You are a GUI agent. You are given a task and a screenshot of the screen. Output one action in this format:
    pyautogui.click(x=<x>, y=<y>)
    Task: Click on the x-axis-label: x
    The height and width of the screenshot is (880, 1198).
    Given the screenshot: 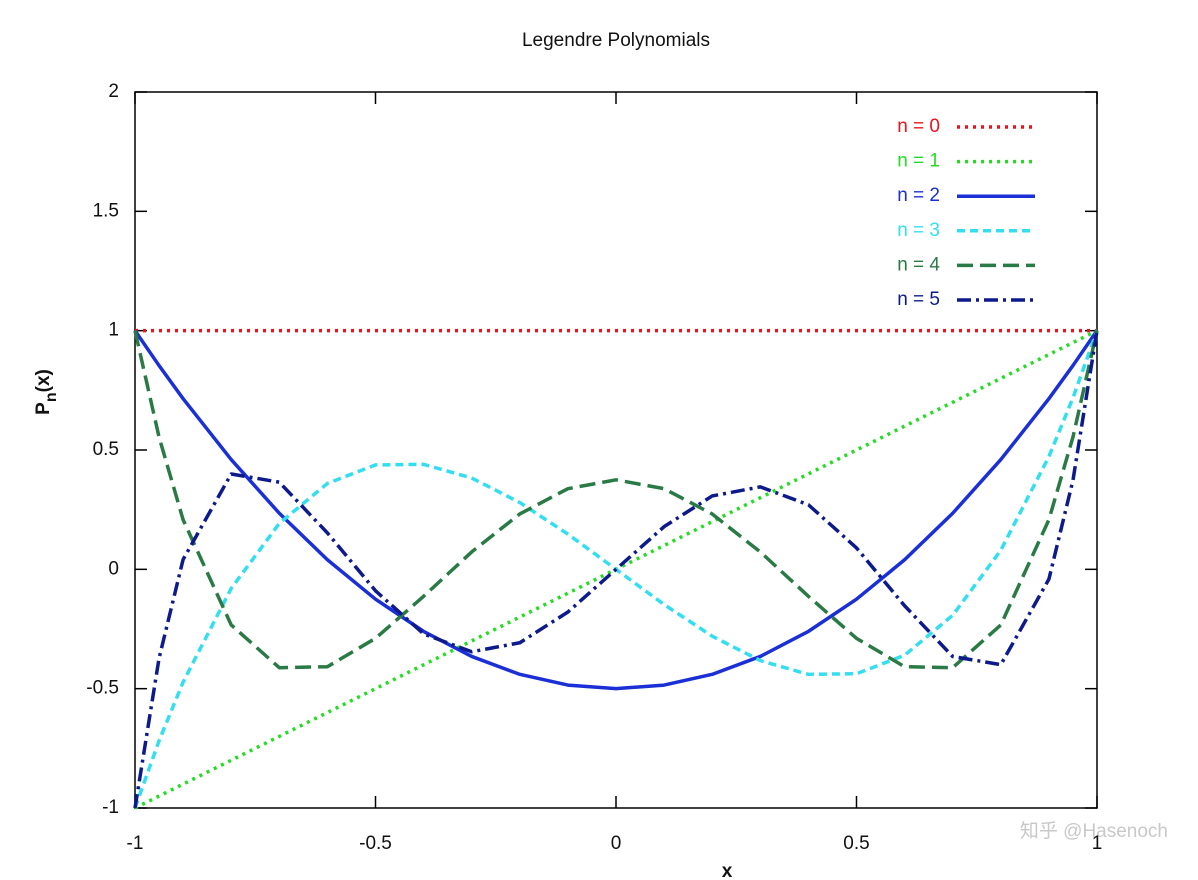 What is the action you would take?
    pyautogui.click(x=727, y=870)
    